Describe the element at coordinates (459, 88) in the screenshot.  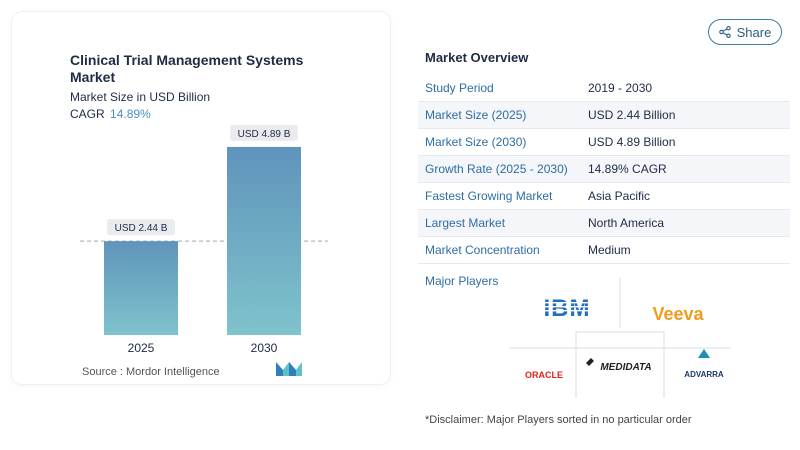
I see `overview-label: Study Period` at that location.